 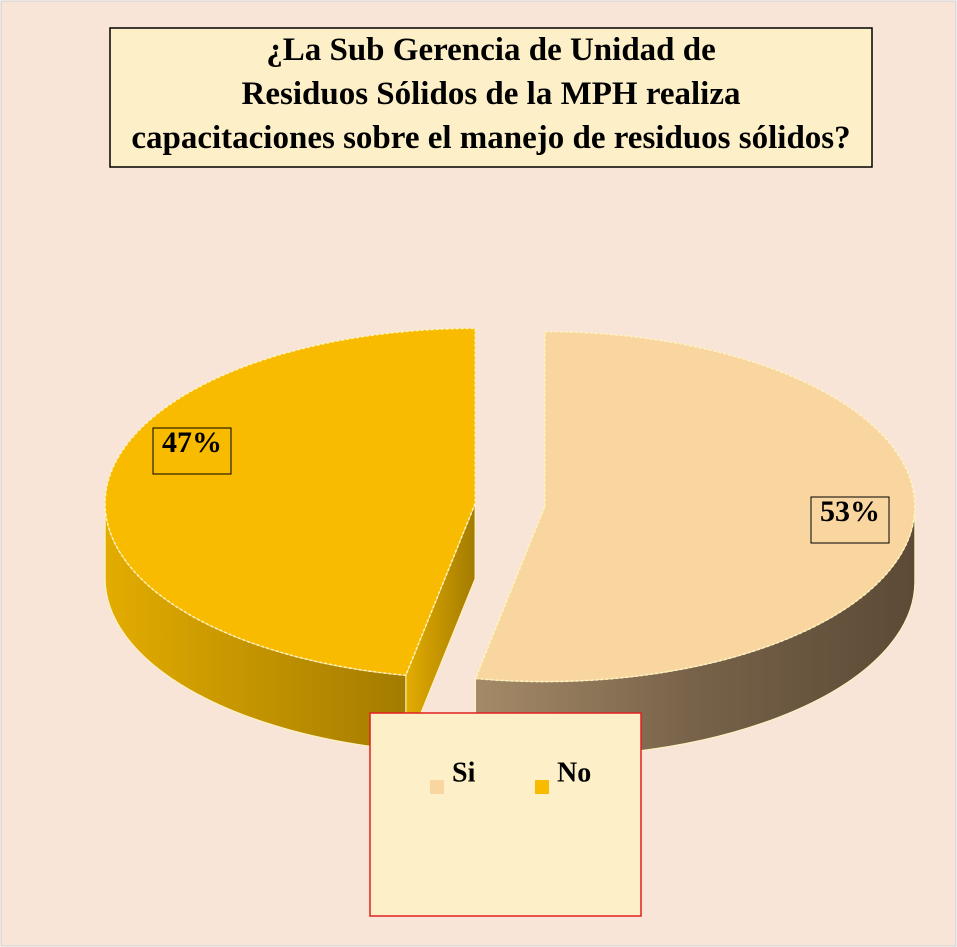 What do you see at coordinates (510, 775) in the screenshot?
I see `legend: Si No` at bounding box center [510, 775].